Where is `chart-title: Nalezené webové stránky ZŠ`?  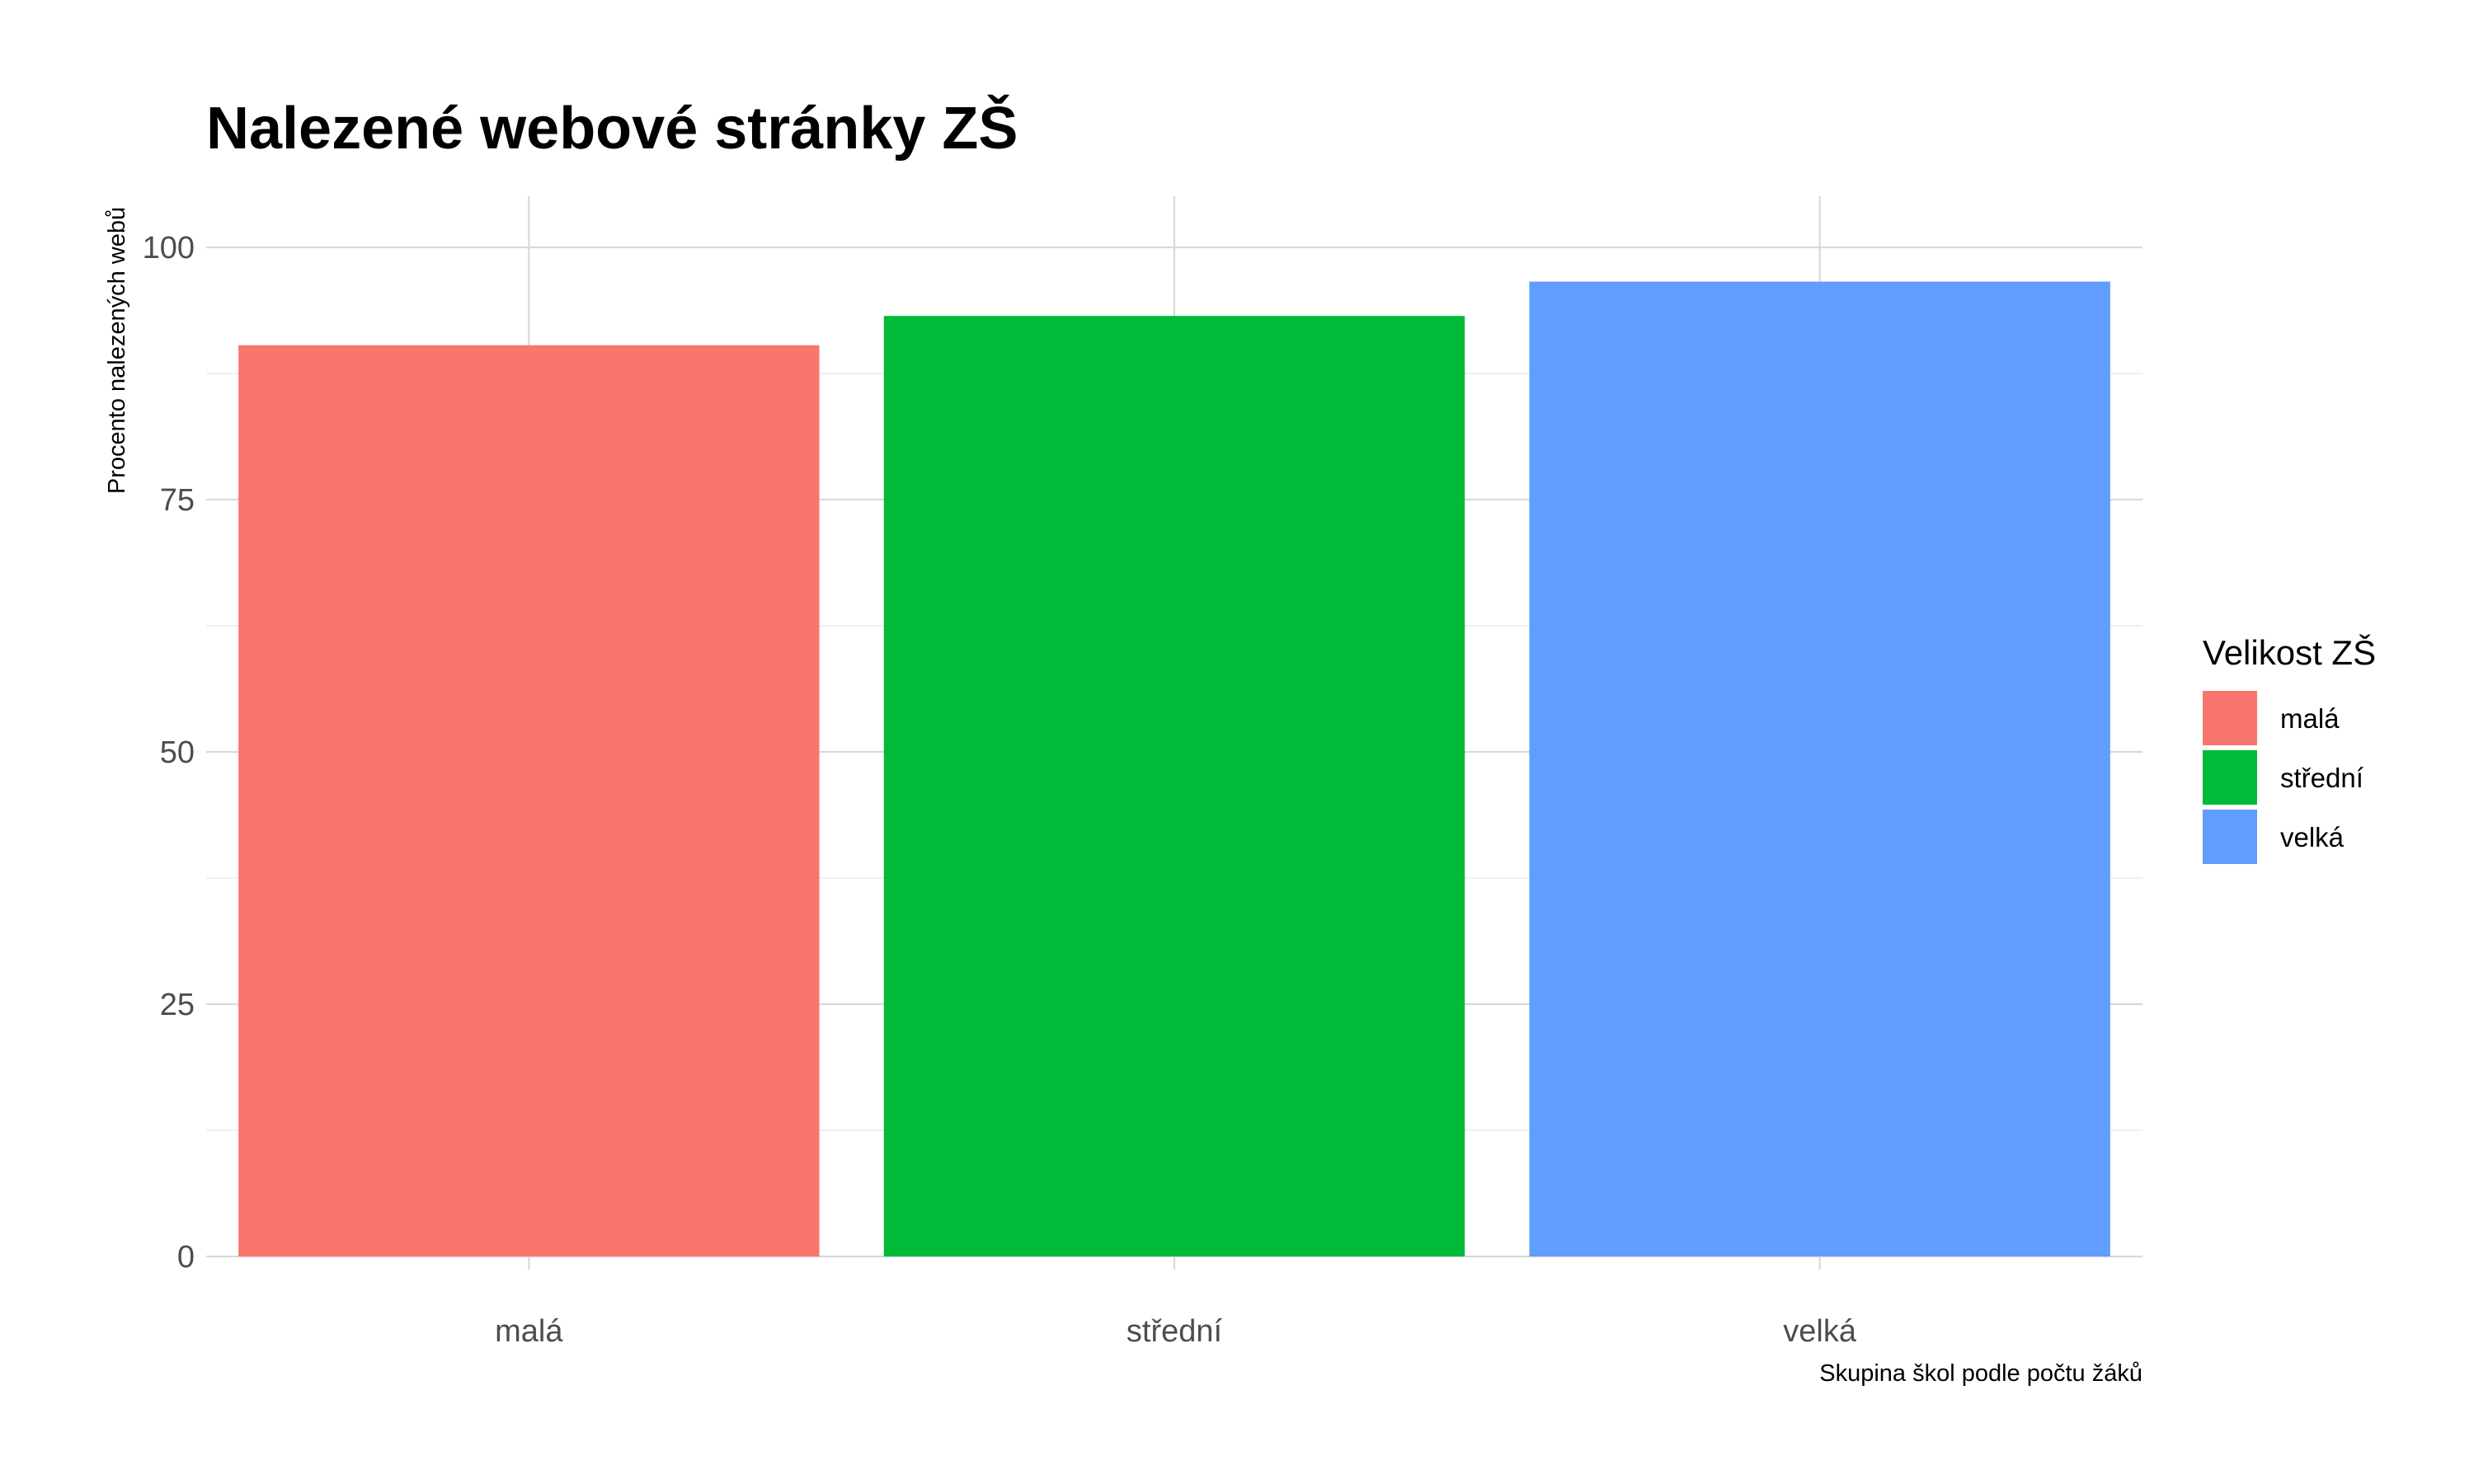
chart-title: Nalezené webové stránky ZŠ is located at coordinates (612, 128).